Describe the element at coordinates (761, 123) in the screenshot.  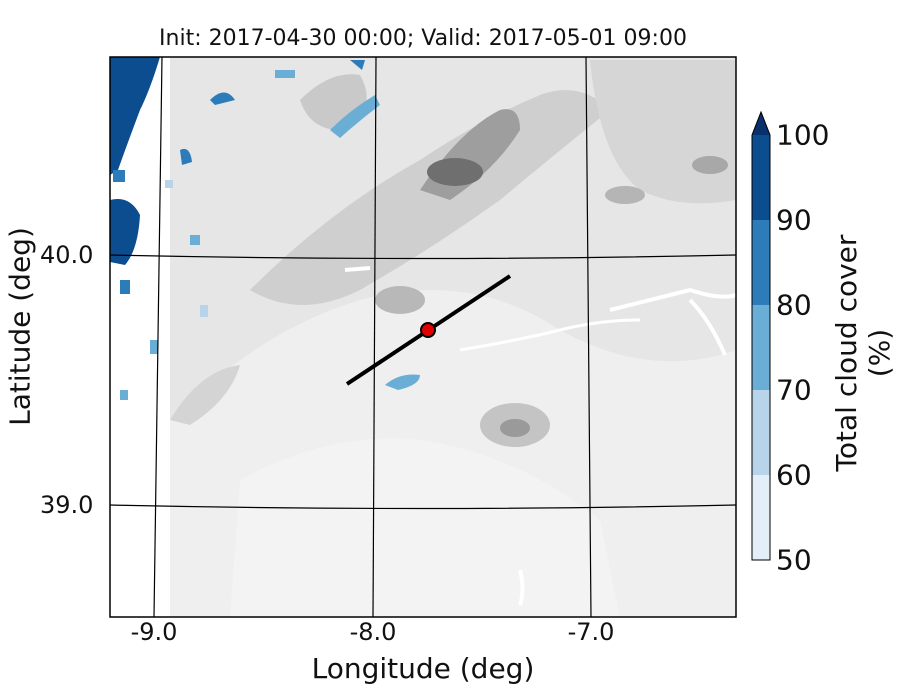
I see `colorbar-extend-arrow` at that location.